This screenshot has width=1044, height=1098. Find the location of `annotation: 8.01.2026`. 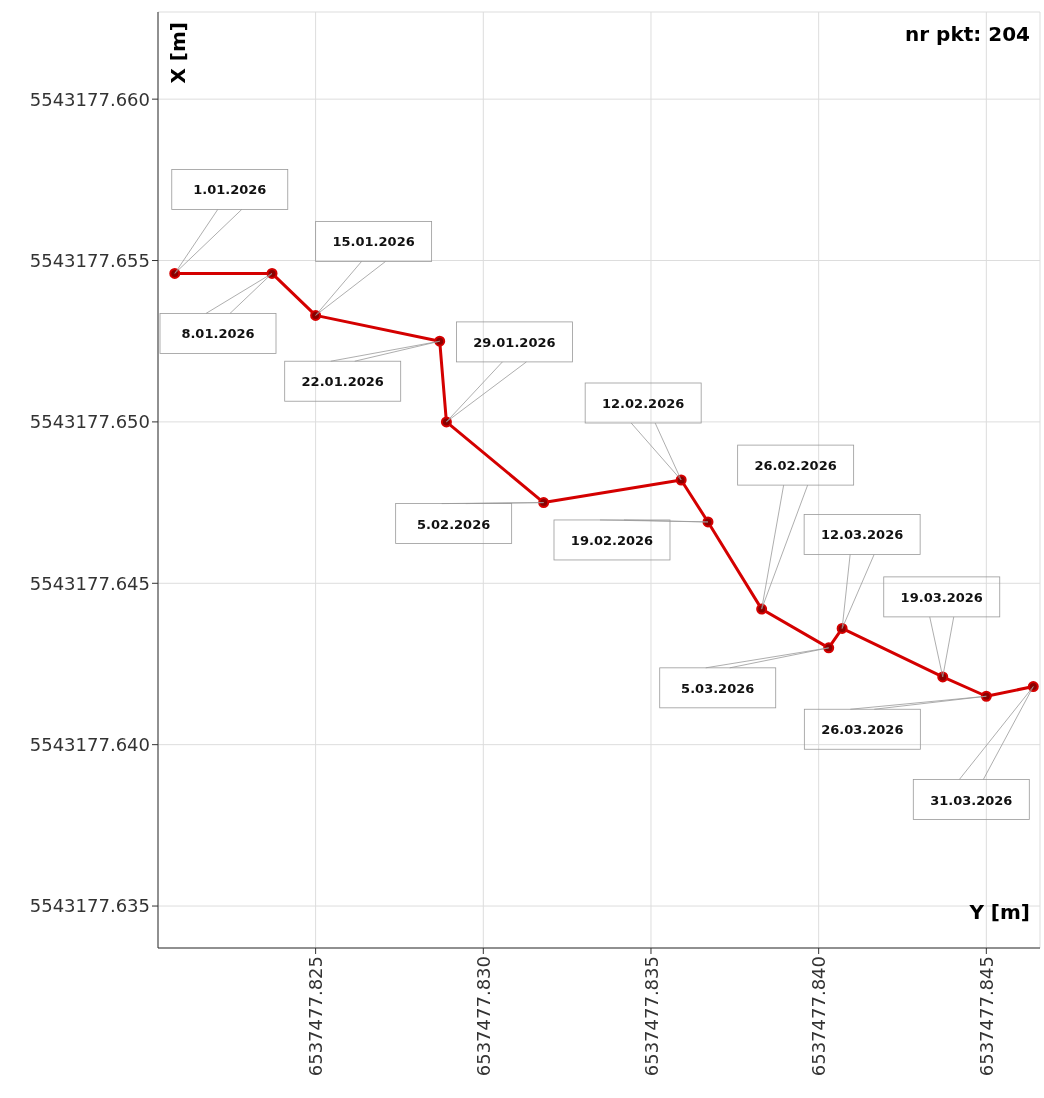

annotation: 8.01.2026 is located at coordinates (218, 334).